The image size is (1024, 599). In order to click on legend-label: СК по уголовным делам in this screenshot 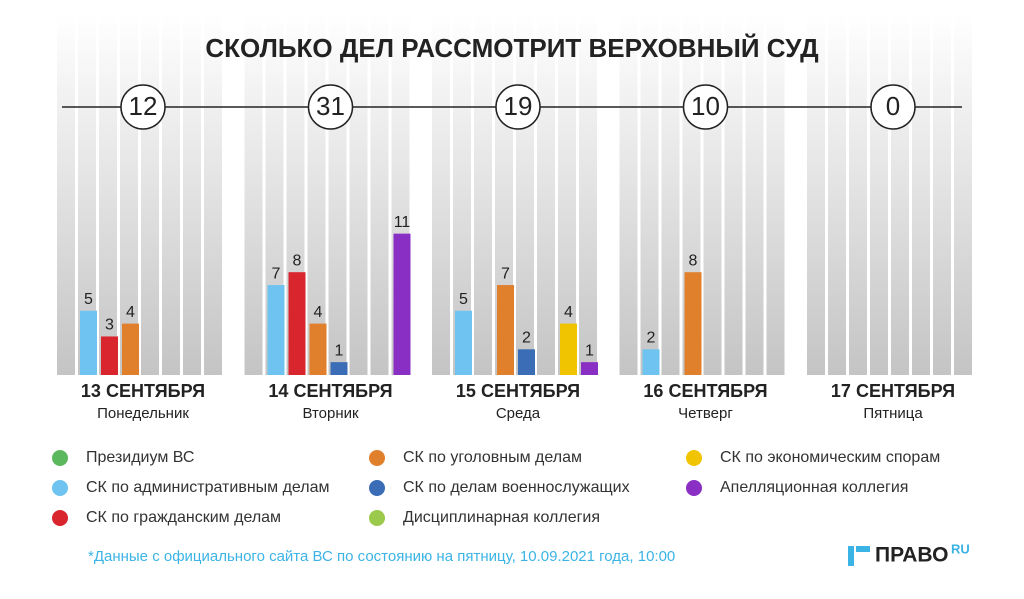, I will do `click(492, 457)`.